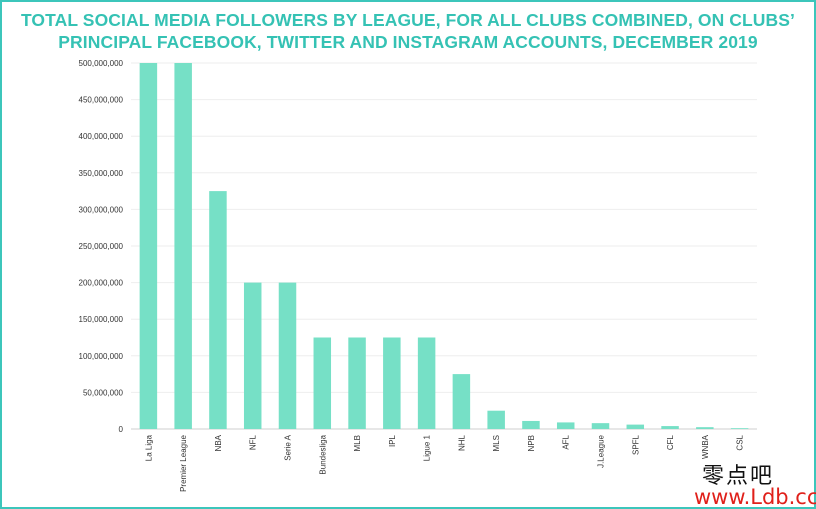 The height and width of the screenshot is (509, 816). I want to click on x-tick-label: Bundesliga, so click(322, 454).